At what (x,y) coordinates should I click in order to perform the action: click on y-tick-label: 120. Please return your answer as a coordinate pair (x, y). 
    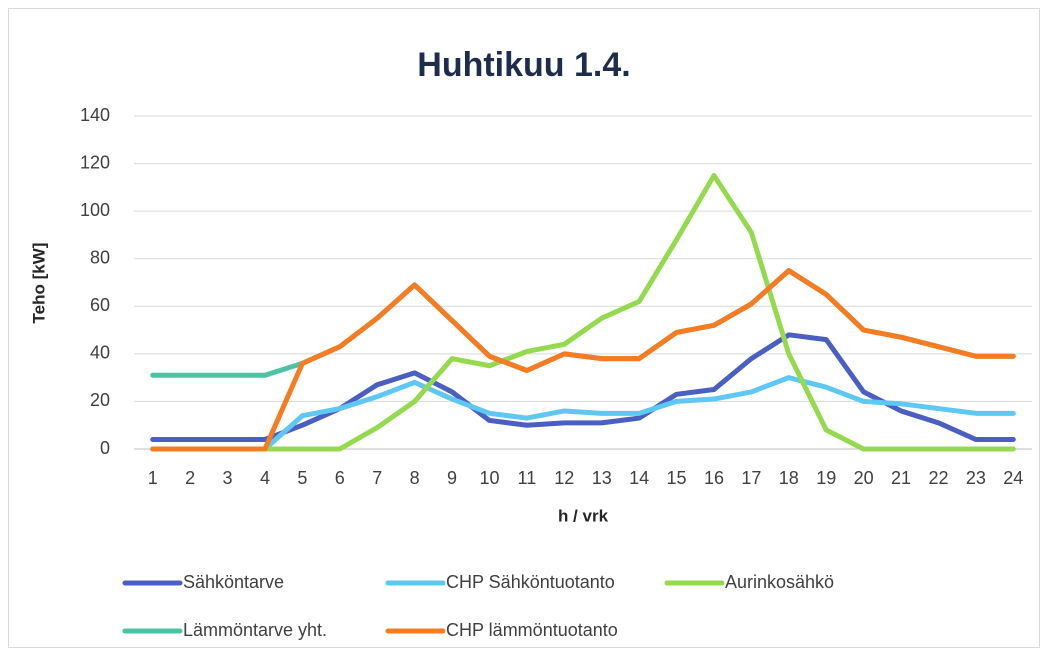
    Looking at the image, I should click on (95, 162).